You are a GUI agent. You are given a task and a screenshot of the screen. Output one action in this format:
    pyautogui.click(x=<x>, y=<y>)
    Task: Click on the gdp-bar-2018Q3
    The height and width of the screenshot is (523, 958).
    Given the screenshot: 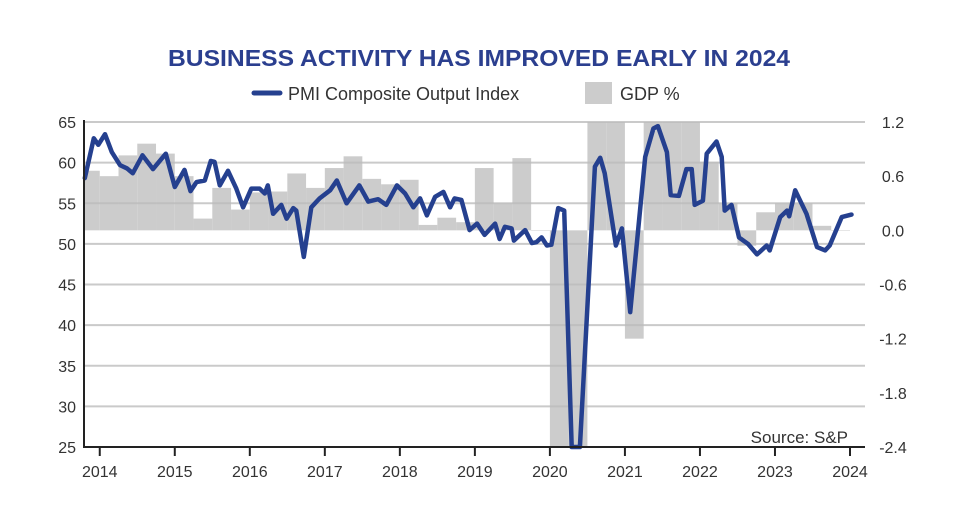 What is the action you would take?
    pyautogui.click(x=446, y=224)
    